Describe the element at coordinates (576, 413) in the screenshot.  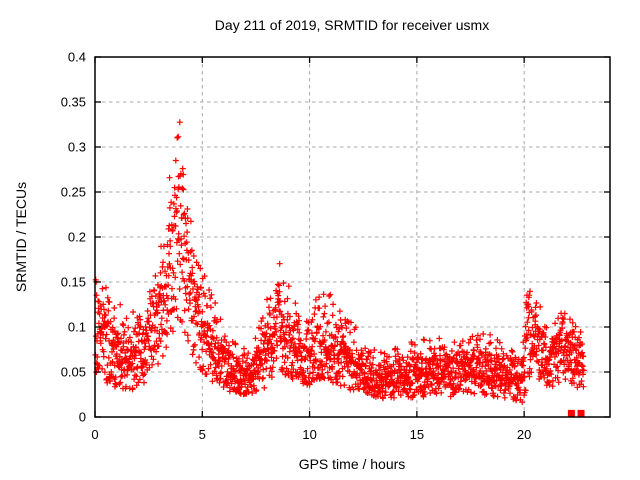
I see `end-of-day-square-markers` at that location.